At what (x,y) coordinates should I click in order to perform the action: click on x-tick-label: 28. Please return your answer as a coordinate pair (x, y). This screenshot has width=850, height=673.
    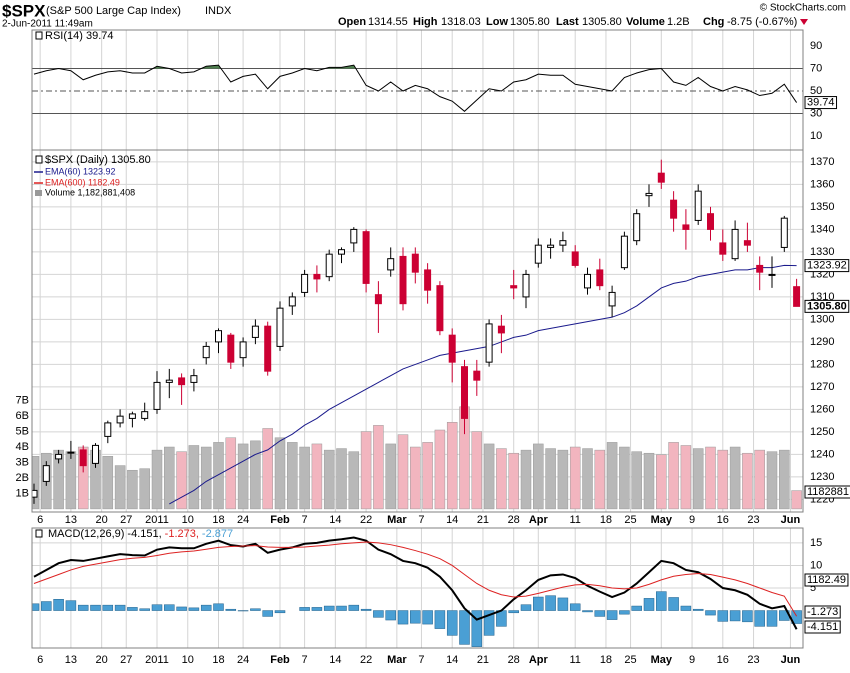
    Looking at the image, I should click on (514, 660).